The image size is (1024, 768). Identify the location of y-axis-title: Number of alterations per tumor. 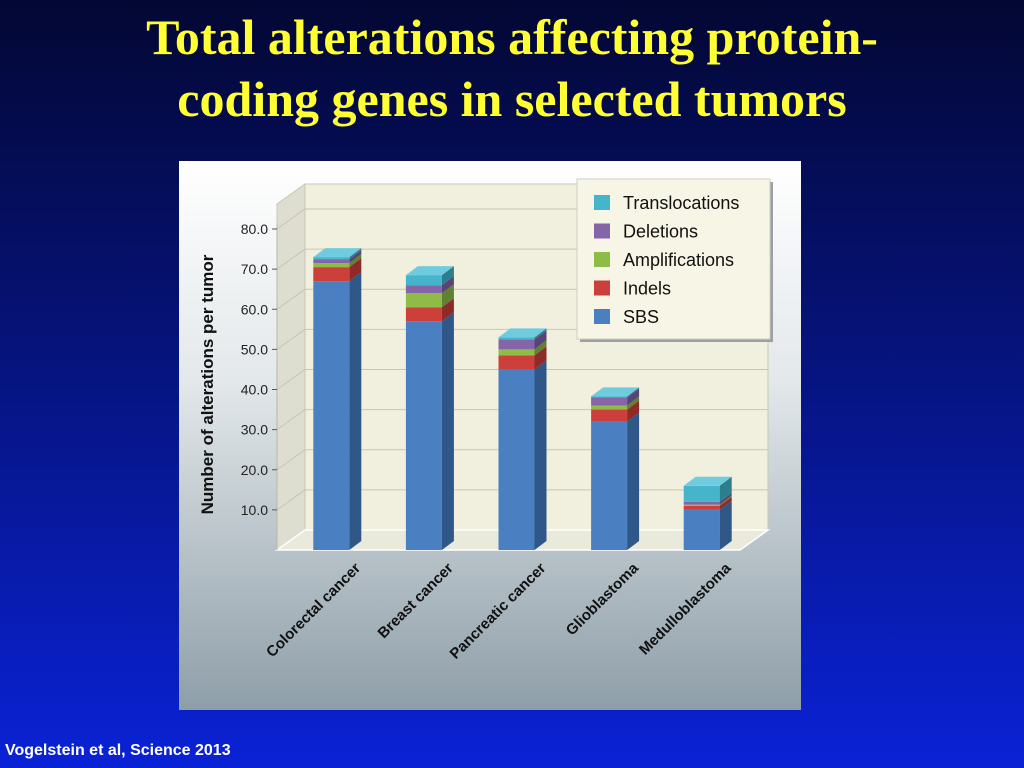
(207, 384).